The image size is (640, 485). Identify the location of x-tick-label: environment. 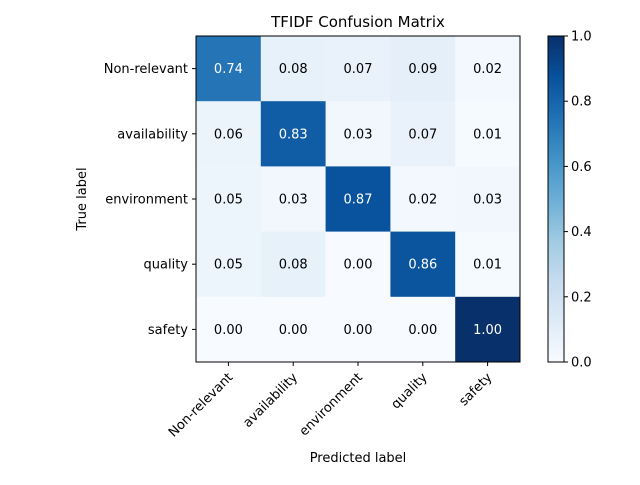
(331, 404).